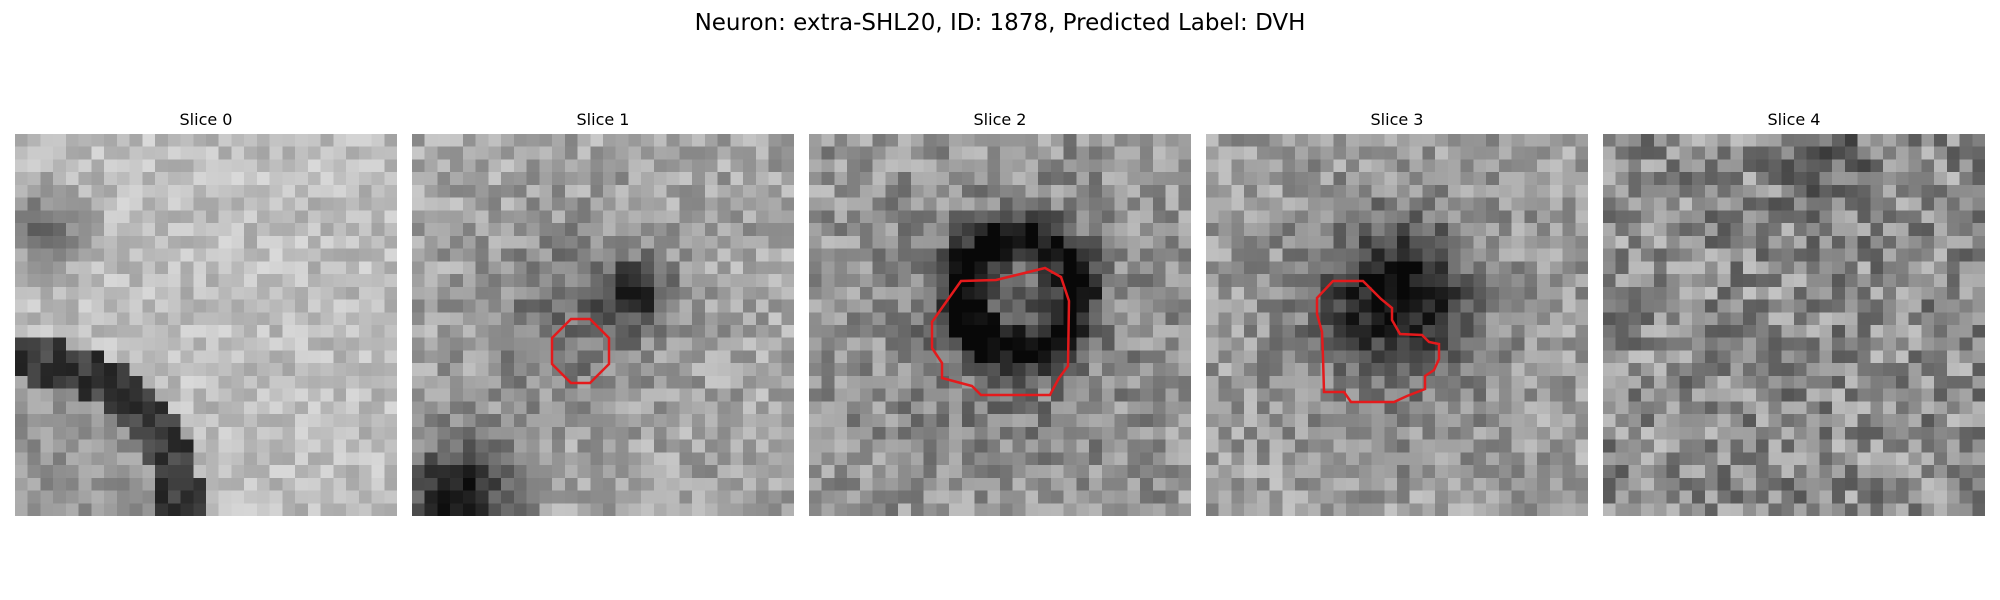  I want to click on slice-panel-2: Slice 2, so click(1000, 312).